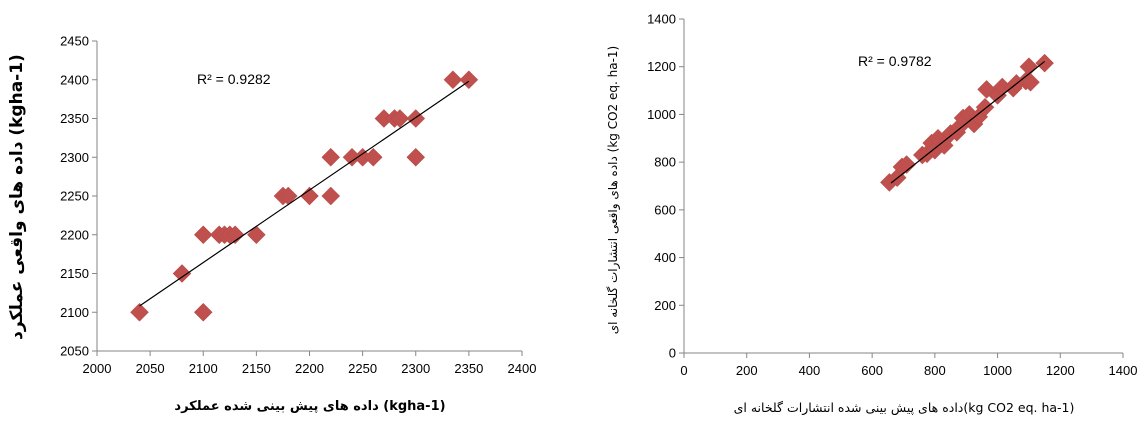 The image size is (1144, 424). Describe the element at coordinates (309, 368) in the screenshot. I see `x-tick-label: 2200` at that location.